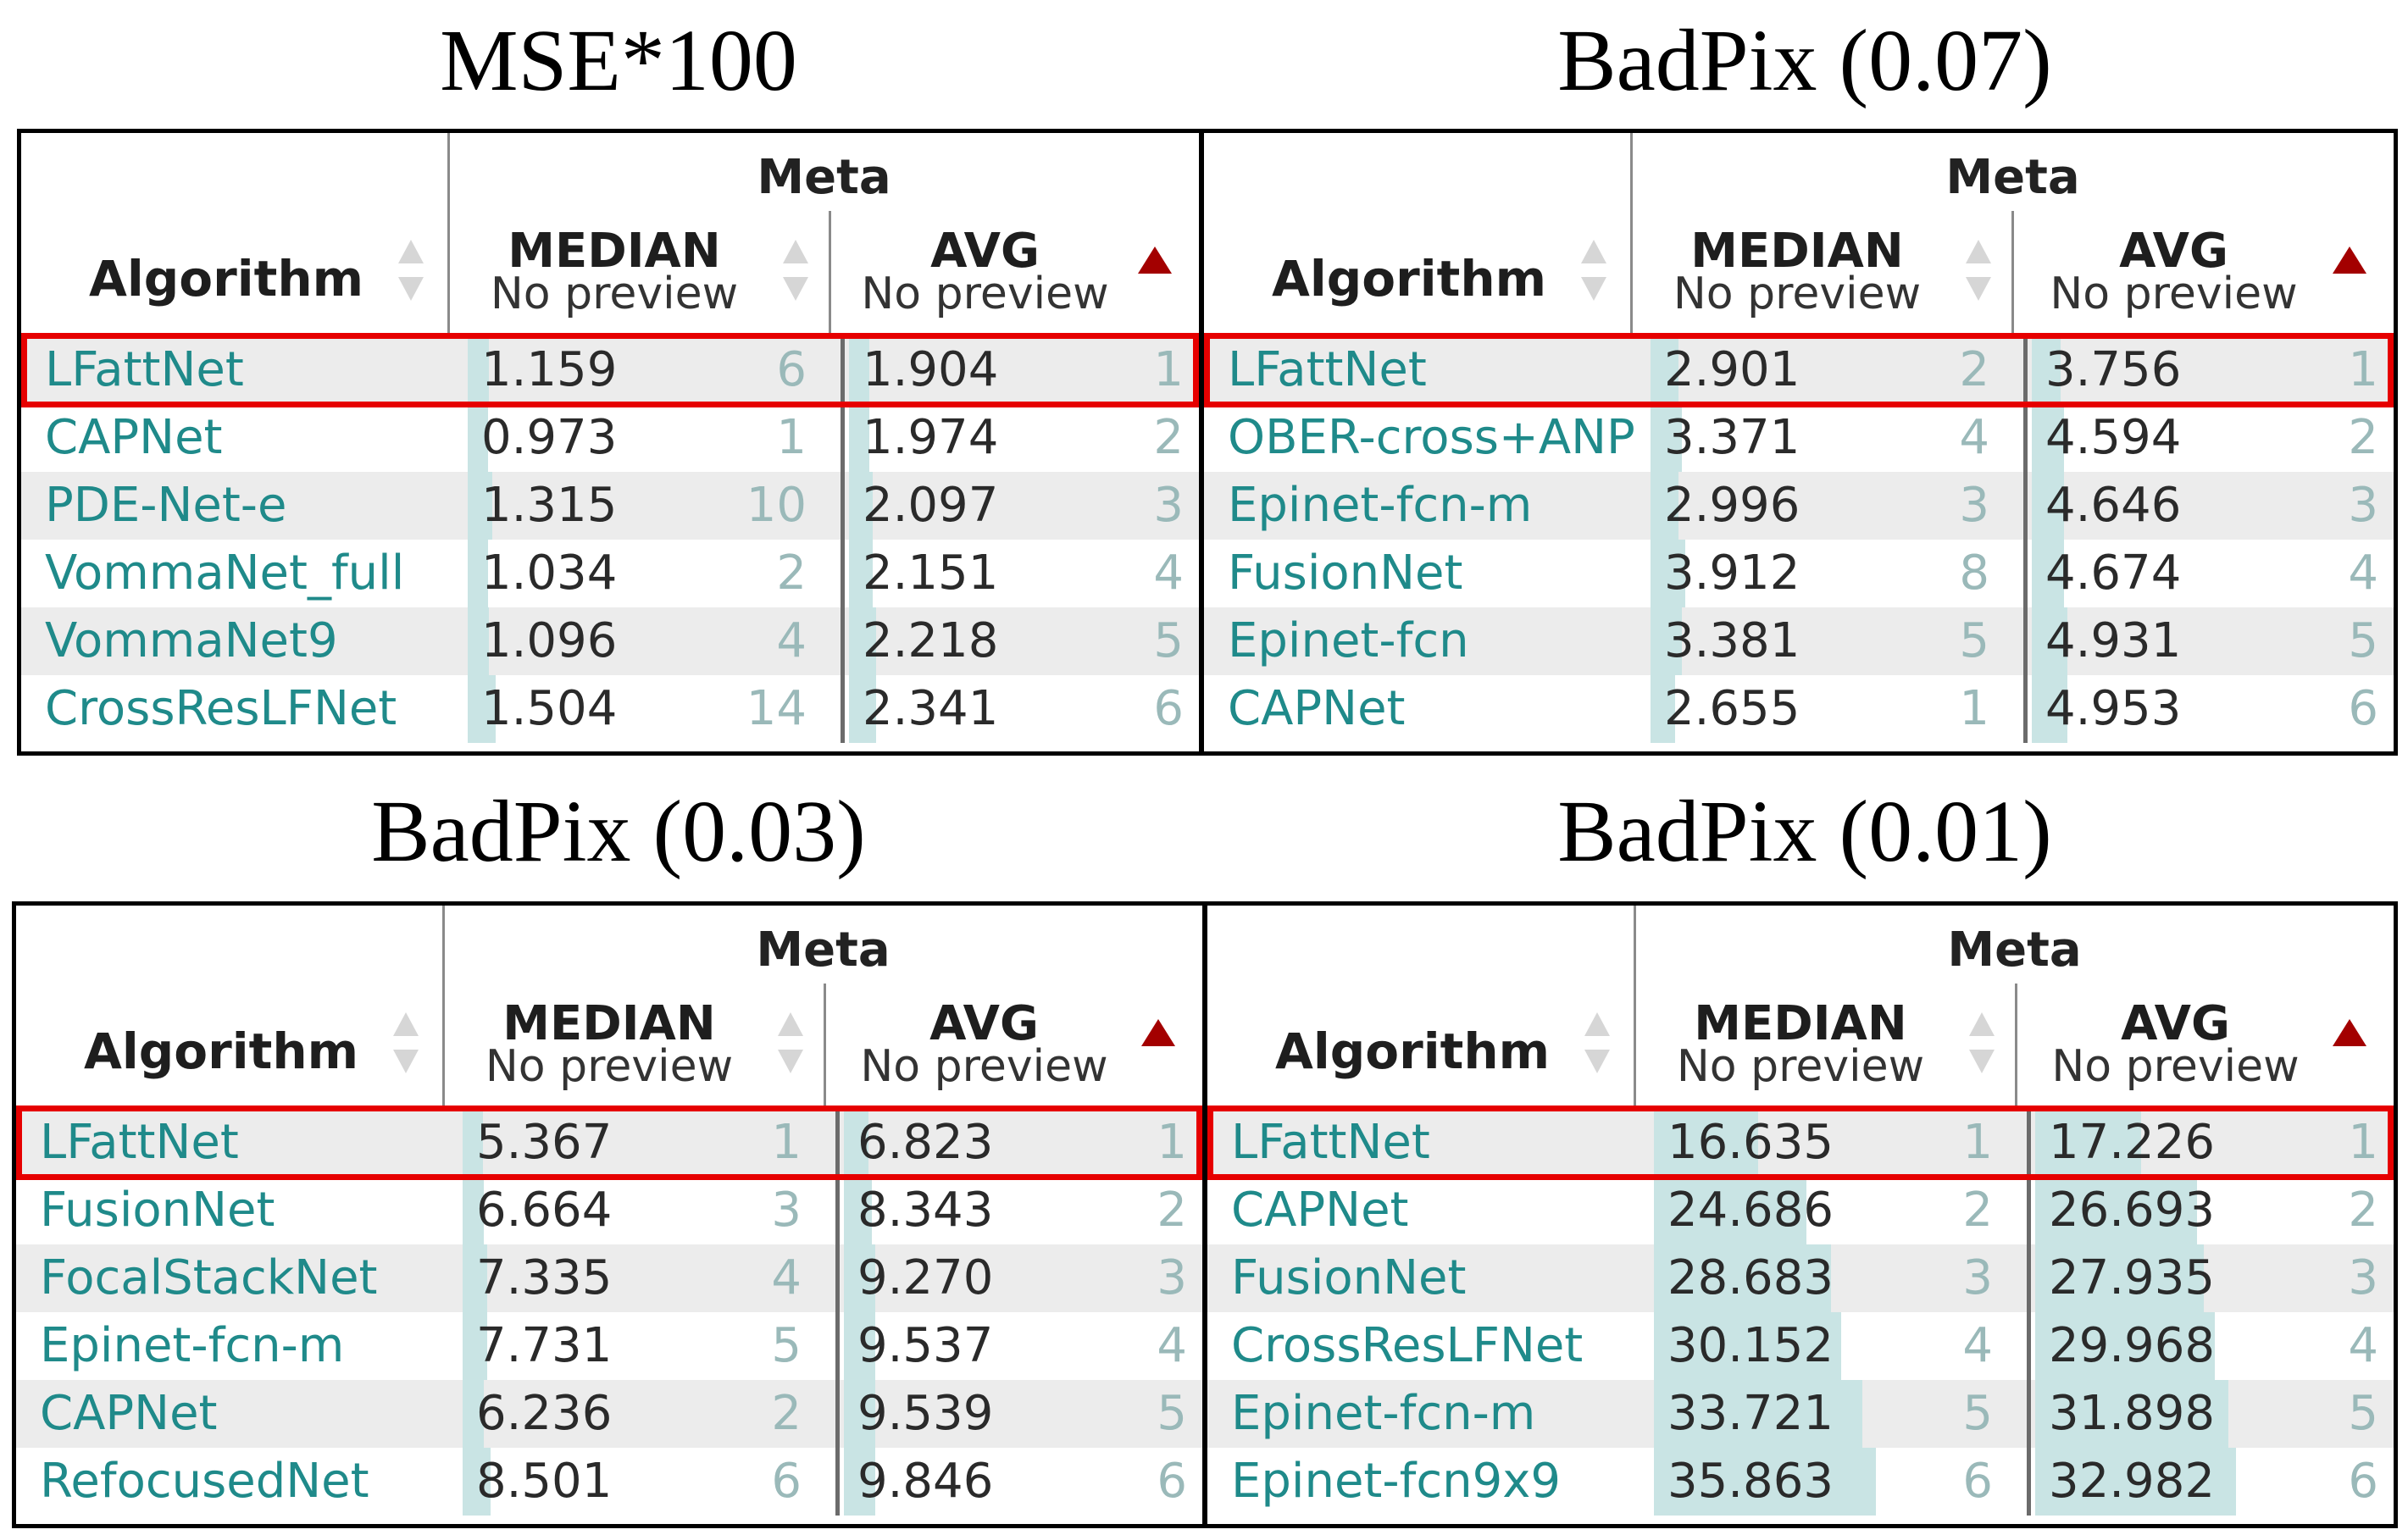 This screenshot has width=2408, height=1535. Describe the element at coordinates (1751, 1345) in the screenshot. I see `median-value: 30.152` at that location.